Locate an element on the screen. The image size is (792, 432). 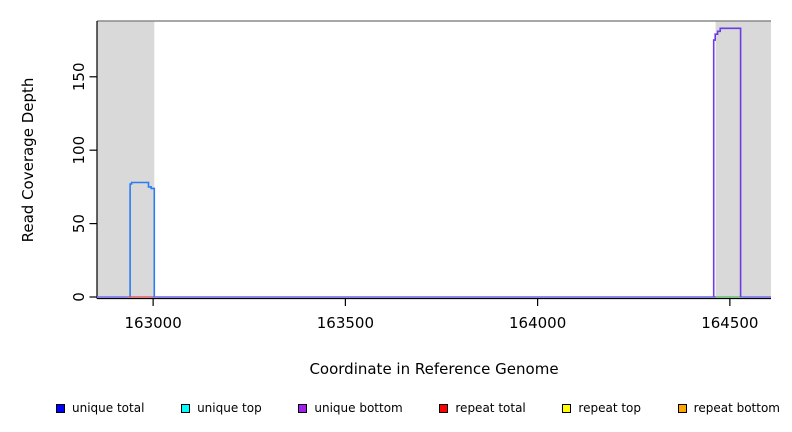
y-tick-label: 0 is located at coordinates (79, 297).